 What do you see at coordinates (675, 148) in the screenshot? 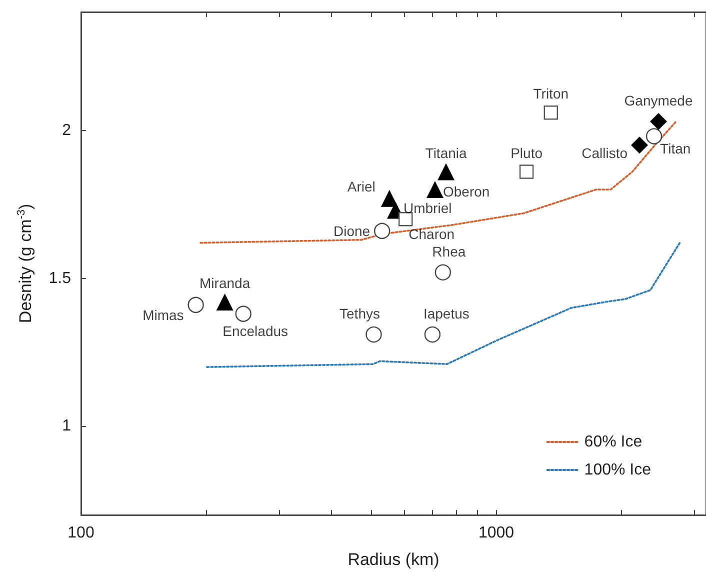
I see `annotation: Titan` at bounding box center [675, 148].